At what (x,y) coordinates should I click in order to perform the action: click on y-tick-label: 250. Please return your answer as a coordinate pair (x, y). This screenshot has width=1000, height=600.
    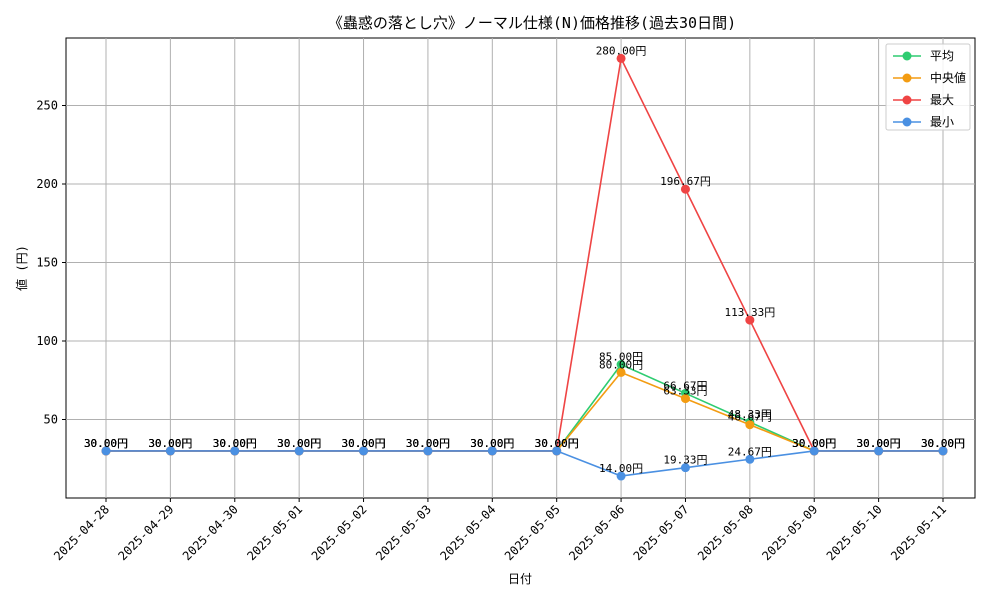
    Looking at the image, I should click on (47, 106).